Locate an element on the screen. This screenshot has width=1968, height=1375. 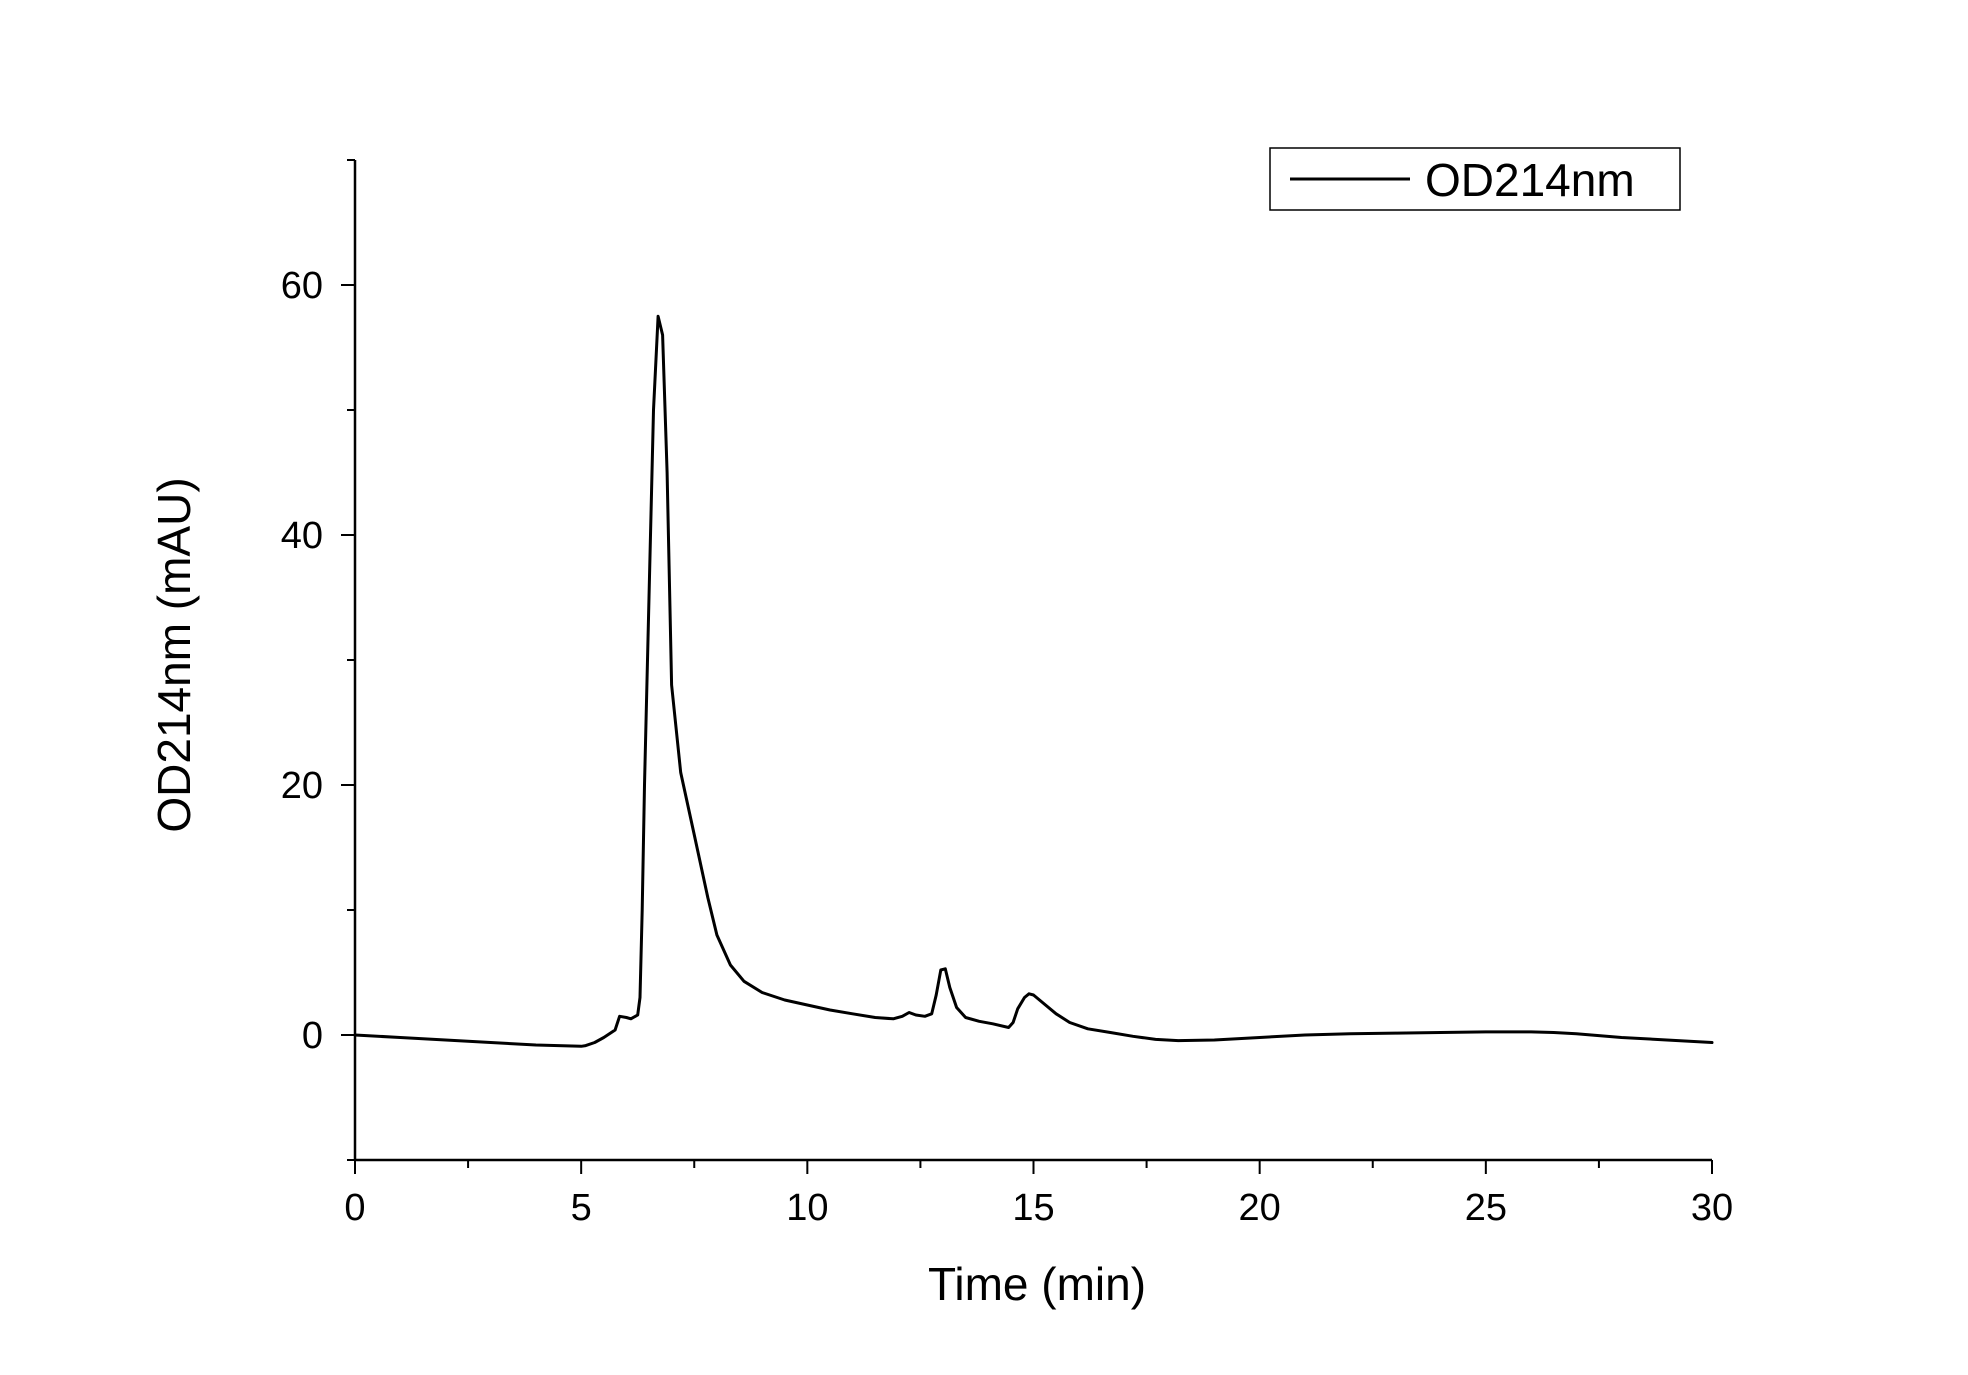
y-tick-label: 0 is located at coordinates (312, 1036).